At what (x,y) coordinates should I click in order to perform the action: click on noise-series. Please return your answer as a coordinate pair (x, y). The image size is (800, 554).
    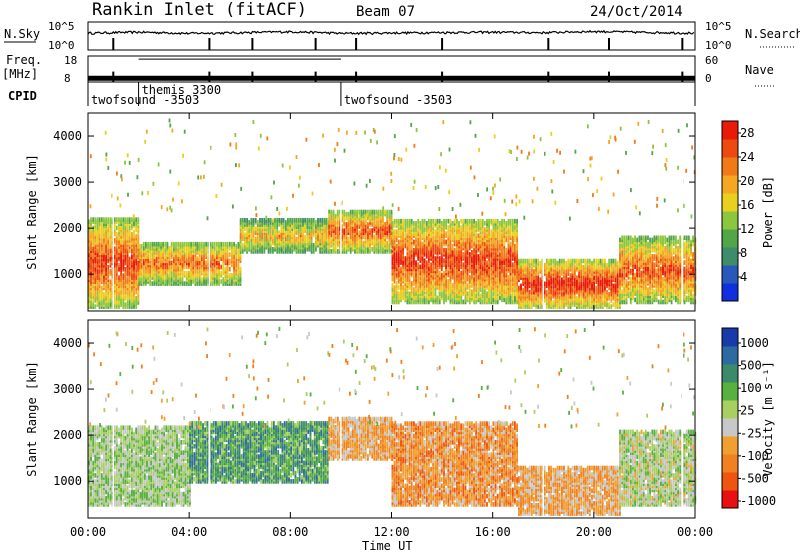
    Looking at the image, I should click on (391, 39).